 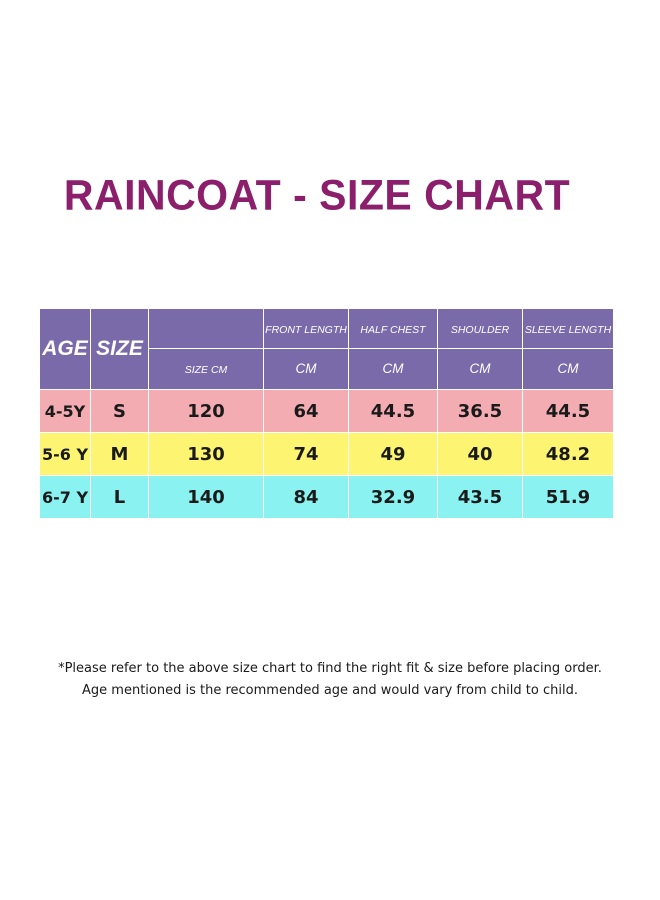 What do you see at coordinates (206, 328) in the screenshot?
I see `header-size-cm-top` at bounding box center [206, 328].